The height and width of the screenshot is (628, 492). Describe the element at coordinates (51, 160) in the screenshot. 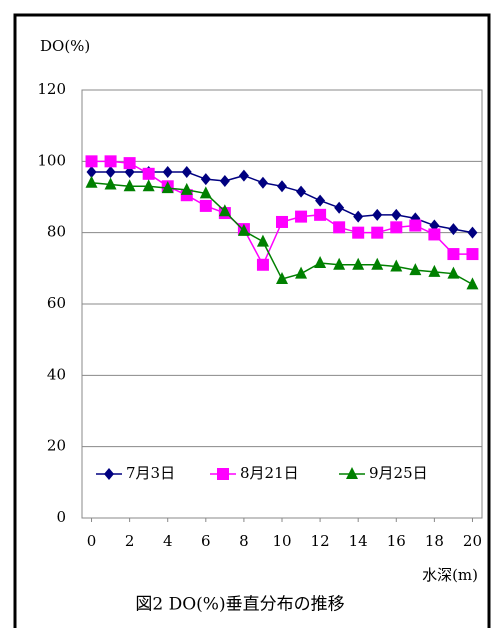

I see `y-tick-label: 100` at that location.